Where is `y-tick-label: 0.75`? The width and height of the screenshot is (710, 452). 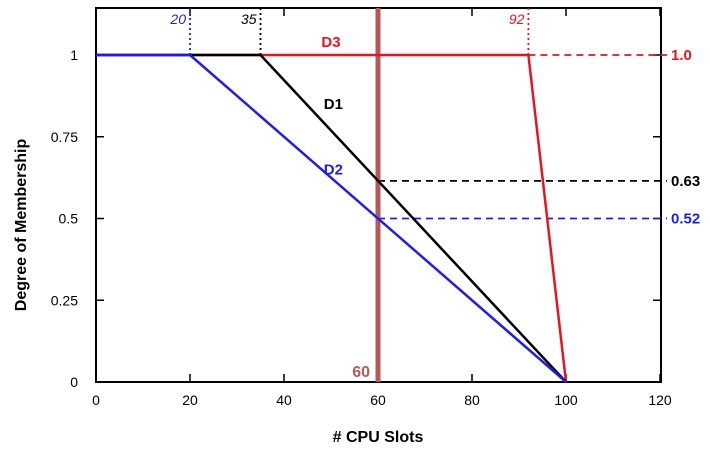 y-tick-label: 0.75 is located at coordinates (64, 137).